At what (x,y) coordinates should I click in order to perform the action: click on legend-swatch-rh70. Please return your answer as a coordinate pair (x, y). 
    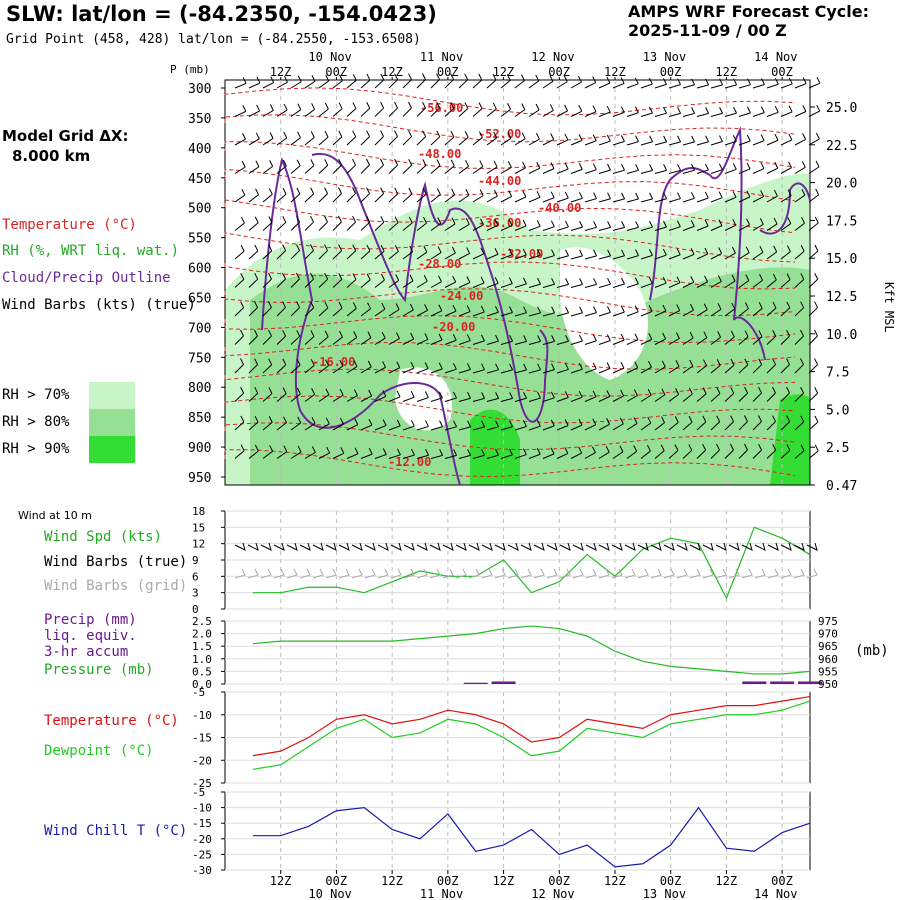
    Looking at the image, I should click on (112, 395).